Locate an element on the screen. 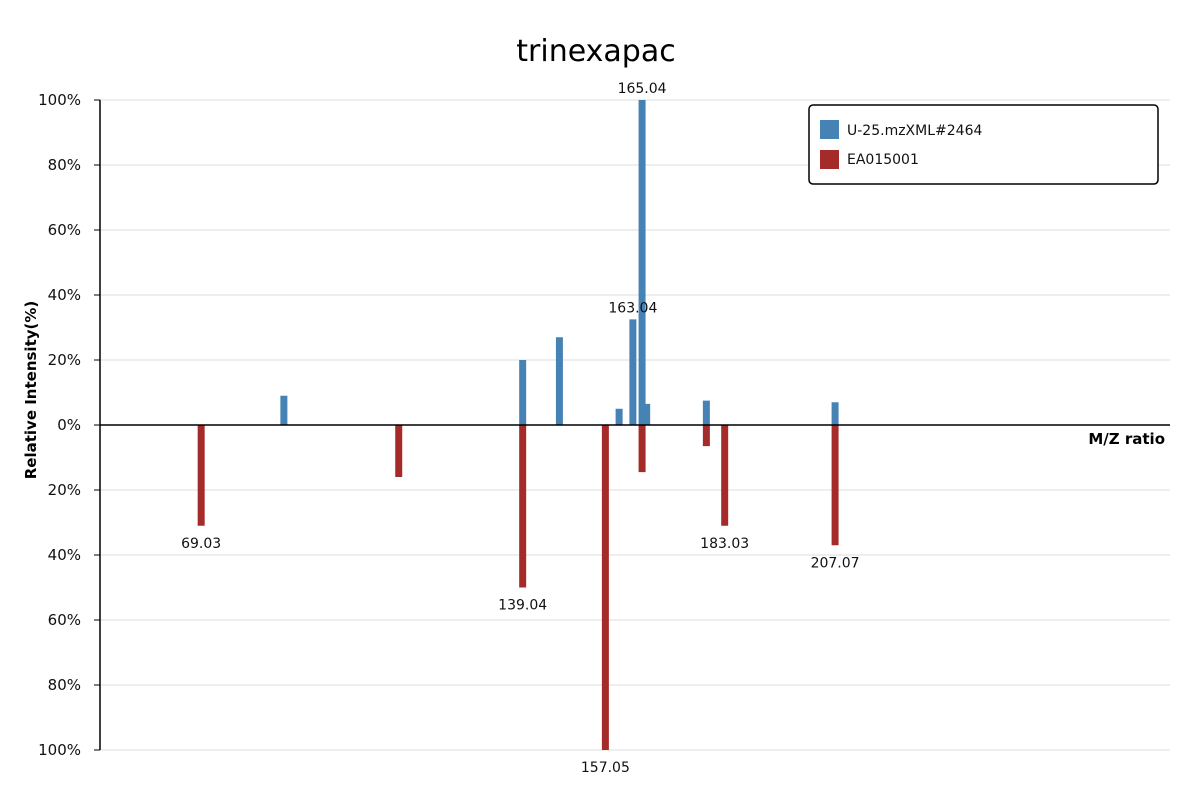 Image resolution: width=1200 pixels, height=800 pixels. x-axis-label: M/Z ratio is located at coordinates (1126, 439).